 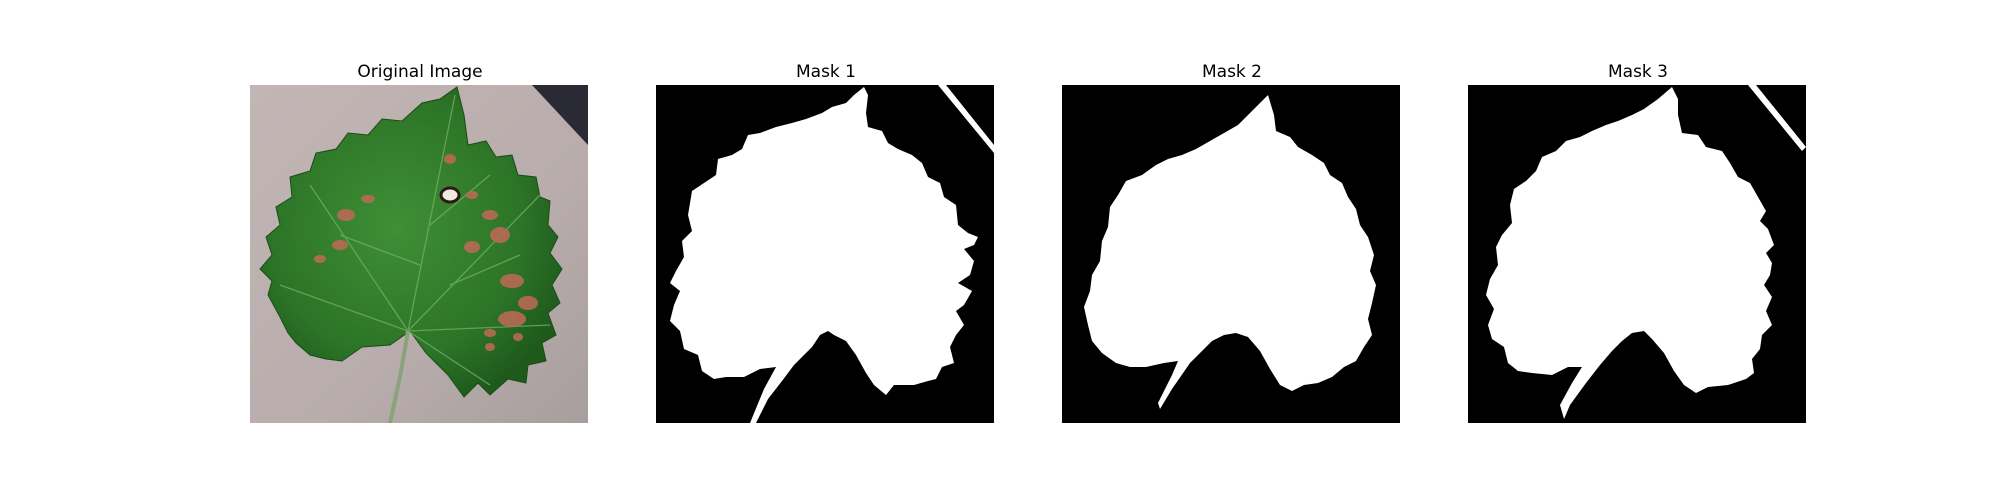 What do you see at coordinates (560, 115) in the screenshot?
I see `dark-corner-shadow` at bounding box center [560, 115].